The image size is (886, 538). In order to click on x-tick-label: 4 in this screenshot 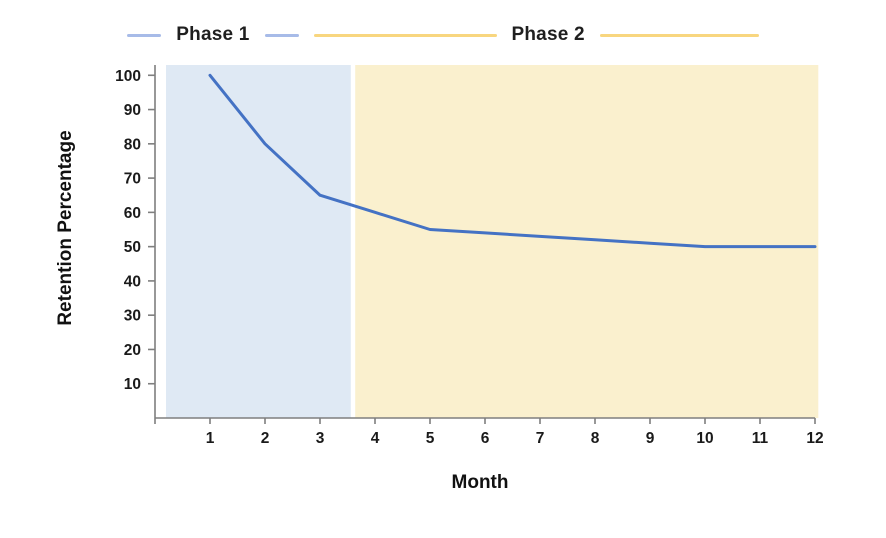, I will do `click(375, 438)`.